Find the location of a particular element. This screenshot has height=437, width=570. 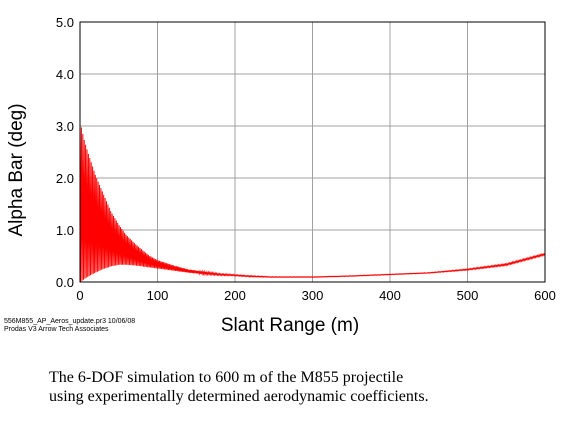

y-tick-labels: 0.0 1.0 2.0 3.0 4.0 5.0 is located at coordinates (65, 152).